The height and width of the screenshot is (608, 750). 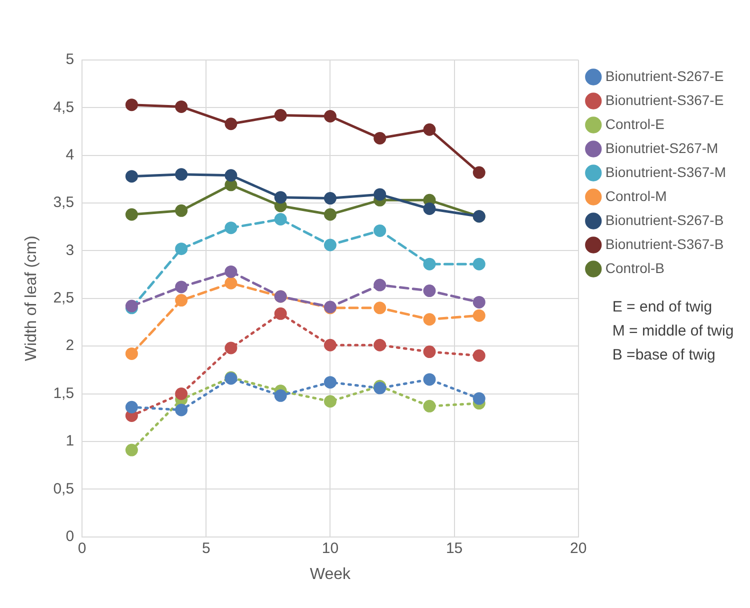 What do you see at coordinates (70, 345) in the screenshot?
I see `y-tick-label: 2` at bounding box center [70, 345].